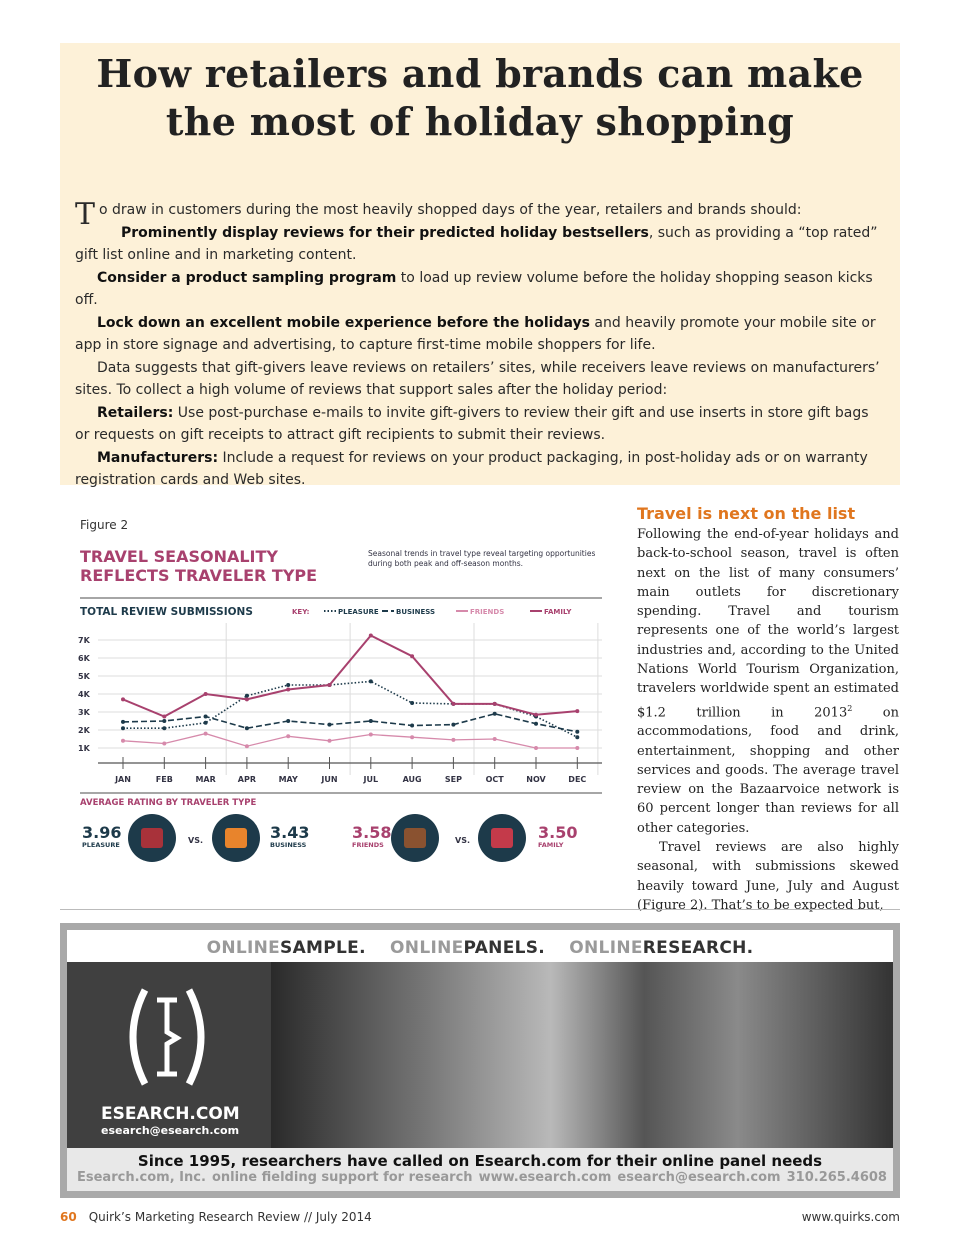  I want to click on briefcase-icon-glyph, so click(236, 838).